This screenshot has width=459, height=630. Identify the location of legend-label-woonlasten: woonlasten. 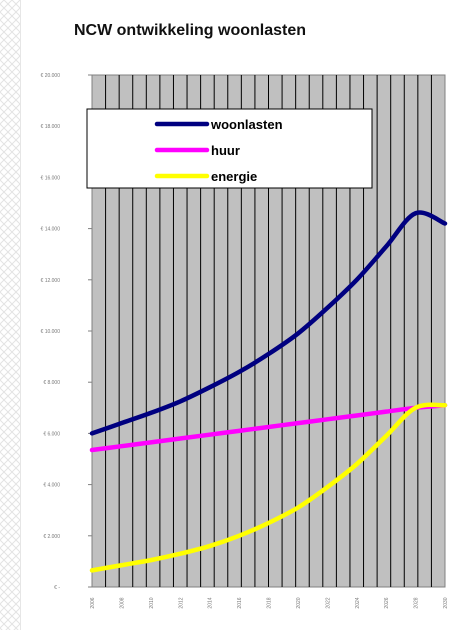
(246, 124).